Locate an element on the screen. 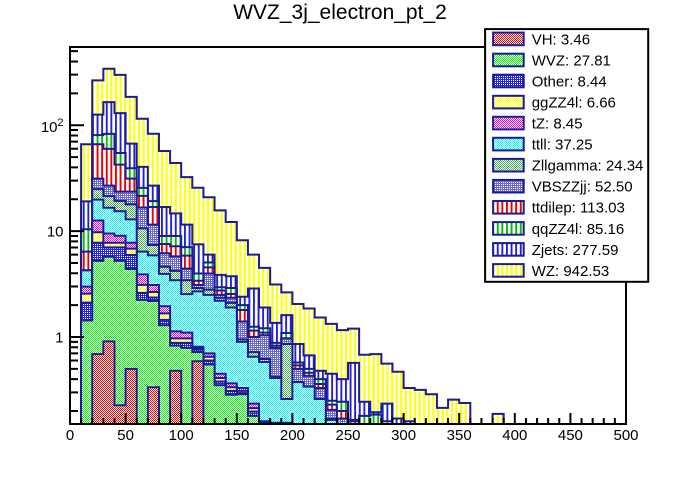 This screenshot has width=696, height=477. svg-text: WVZ_3j_electron_pt_2 is located at coordinates (340, 12).